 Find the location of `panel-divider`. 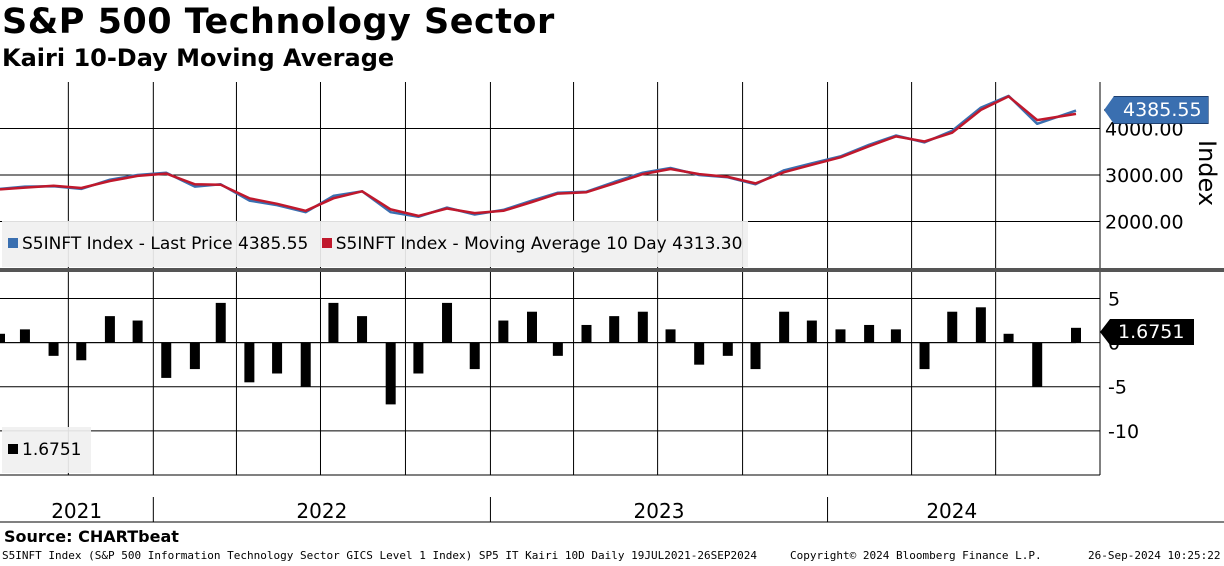

panel-divider is located at coordinates (612, 270).